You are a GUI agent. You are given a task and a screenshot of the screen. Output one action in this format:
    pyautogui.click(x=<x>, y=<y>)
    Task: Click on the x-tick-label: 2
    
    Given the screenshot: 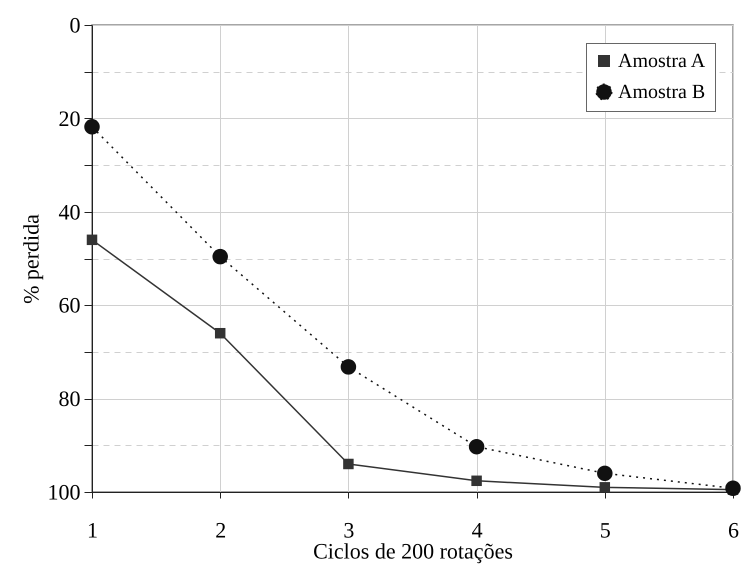 What is the action you would take?
    pyautogui.click(x=220, y=530)
    